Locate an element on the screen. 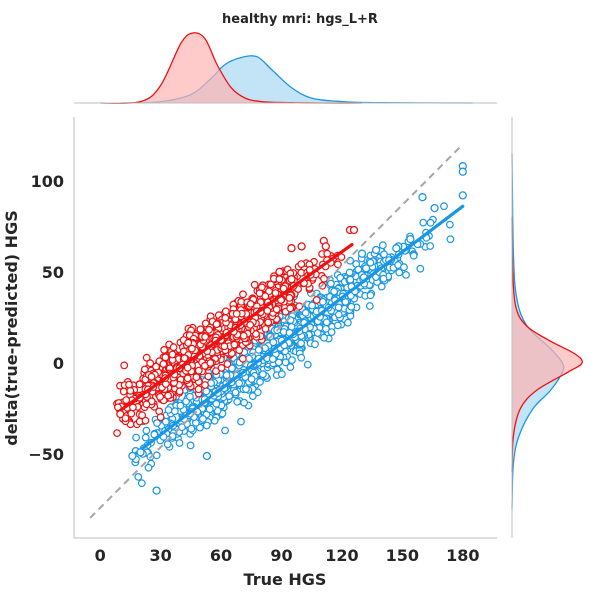 Image resolution: width=600 pixels, height=600 pixels. blue-right-density-fill is located at coordinates (538, 331).